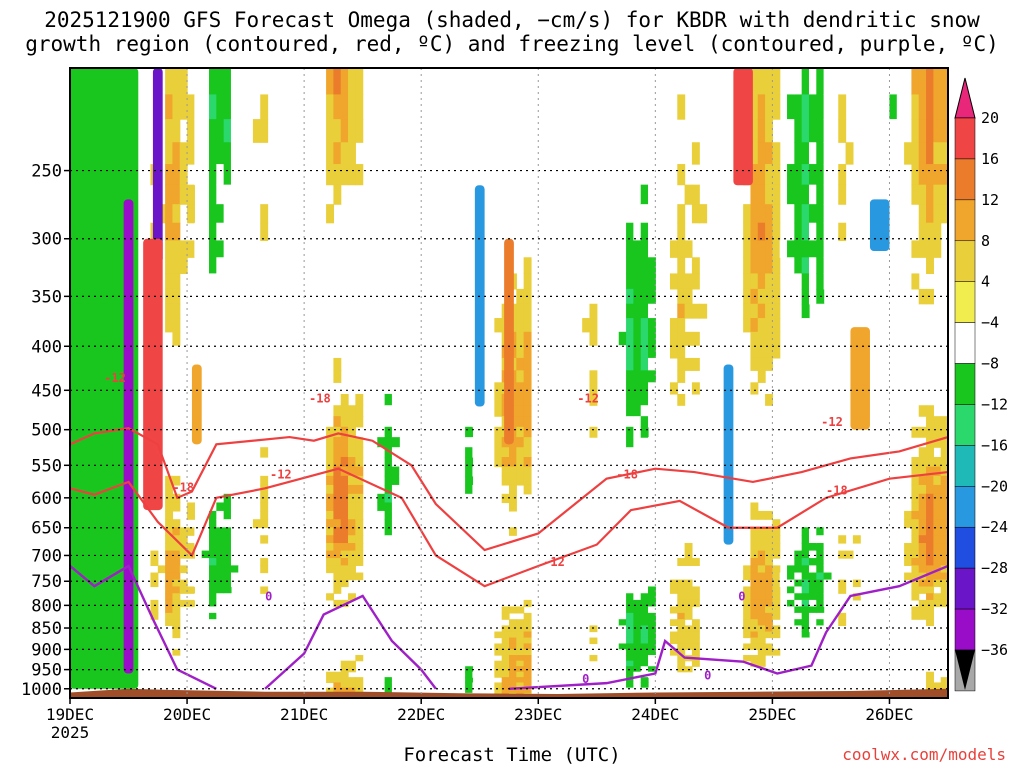 The height and width of the screenshot is (768, 1024). Describe the element at coordinates (965, 670) in the screenshot. I see `colorbar-bottom-arrow` at that location.